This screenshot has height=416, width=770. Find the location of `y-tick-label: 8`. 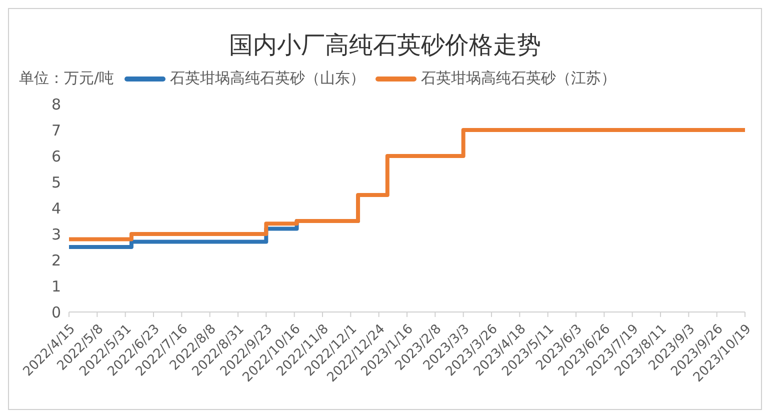

y-tick-label: 8 is located at coordinates (56, 104).